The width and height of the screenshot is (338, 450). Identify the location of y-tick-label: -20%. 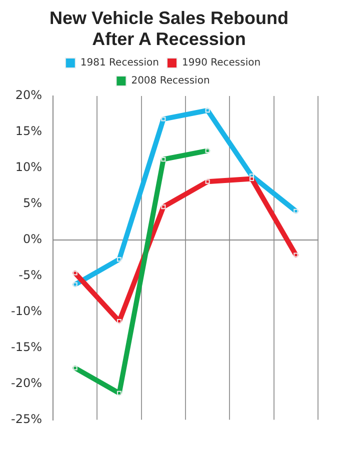
(26, 383).